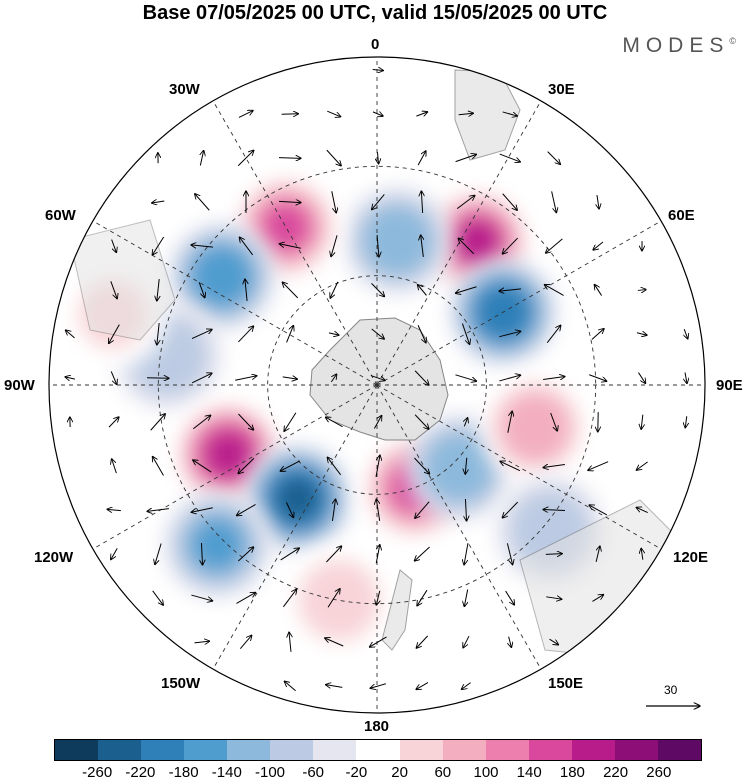 This screenshot has width=750, height=783. Describe the element at coordinates (375, 44) in the screenshot. I see `lon-label-0: 0` at that location.